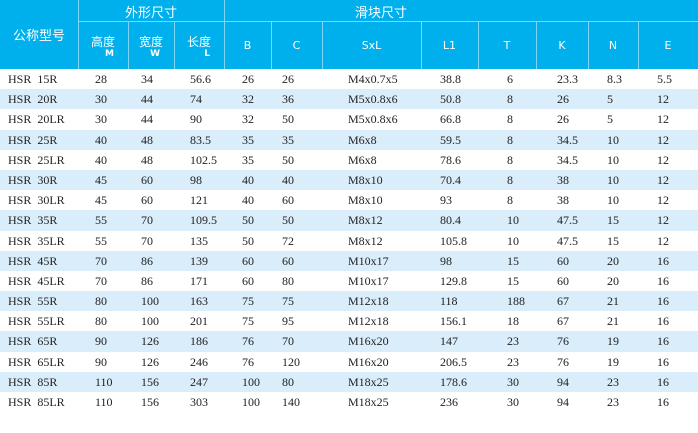 Image resolution: width=698 pixels, height=433 pixels. I want to click on table-row: HSR 45LR 70 86 171 60 80 M10x17 129.8 15 60 20 16, so click(349, 281).